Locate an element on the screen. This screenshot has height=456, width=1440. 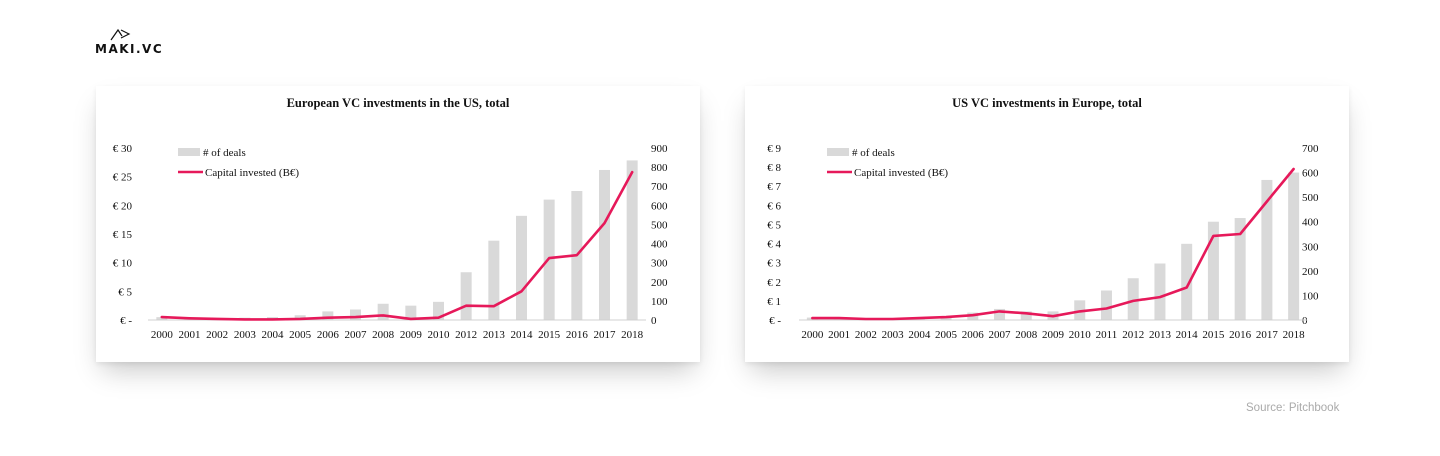
bar-deals-2011 is located at coordinates (1106, 305).